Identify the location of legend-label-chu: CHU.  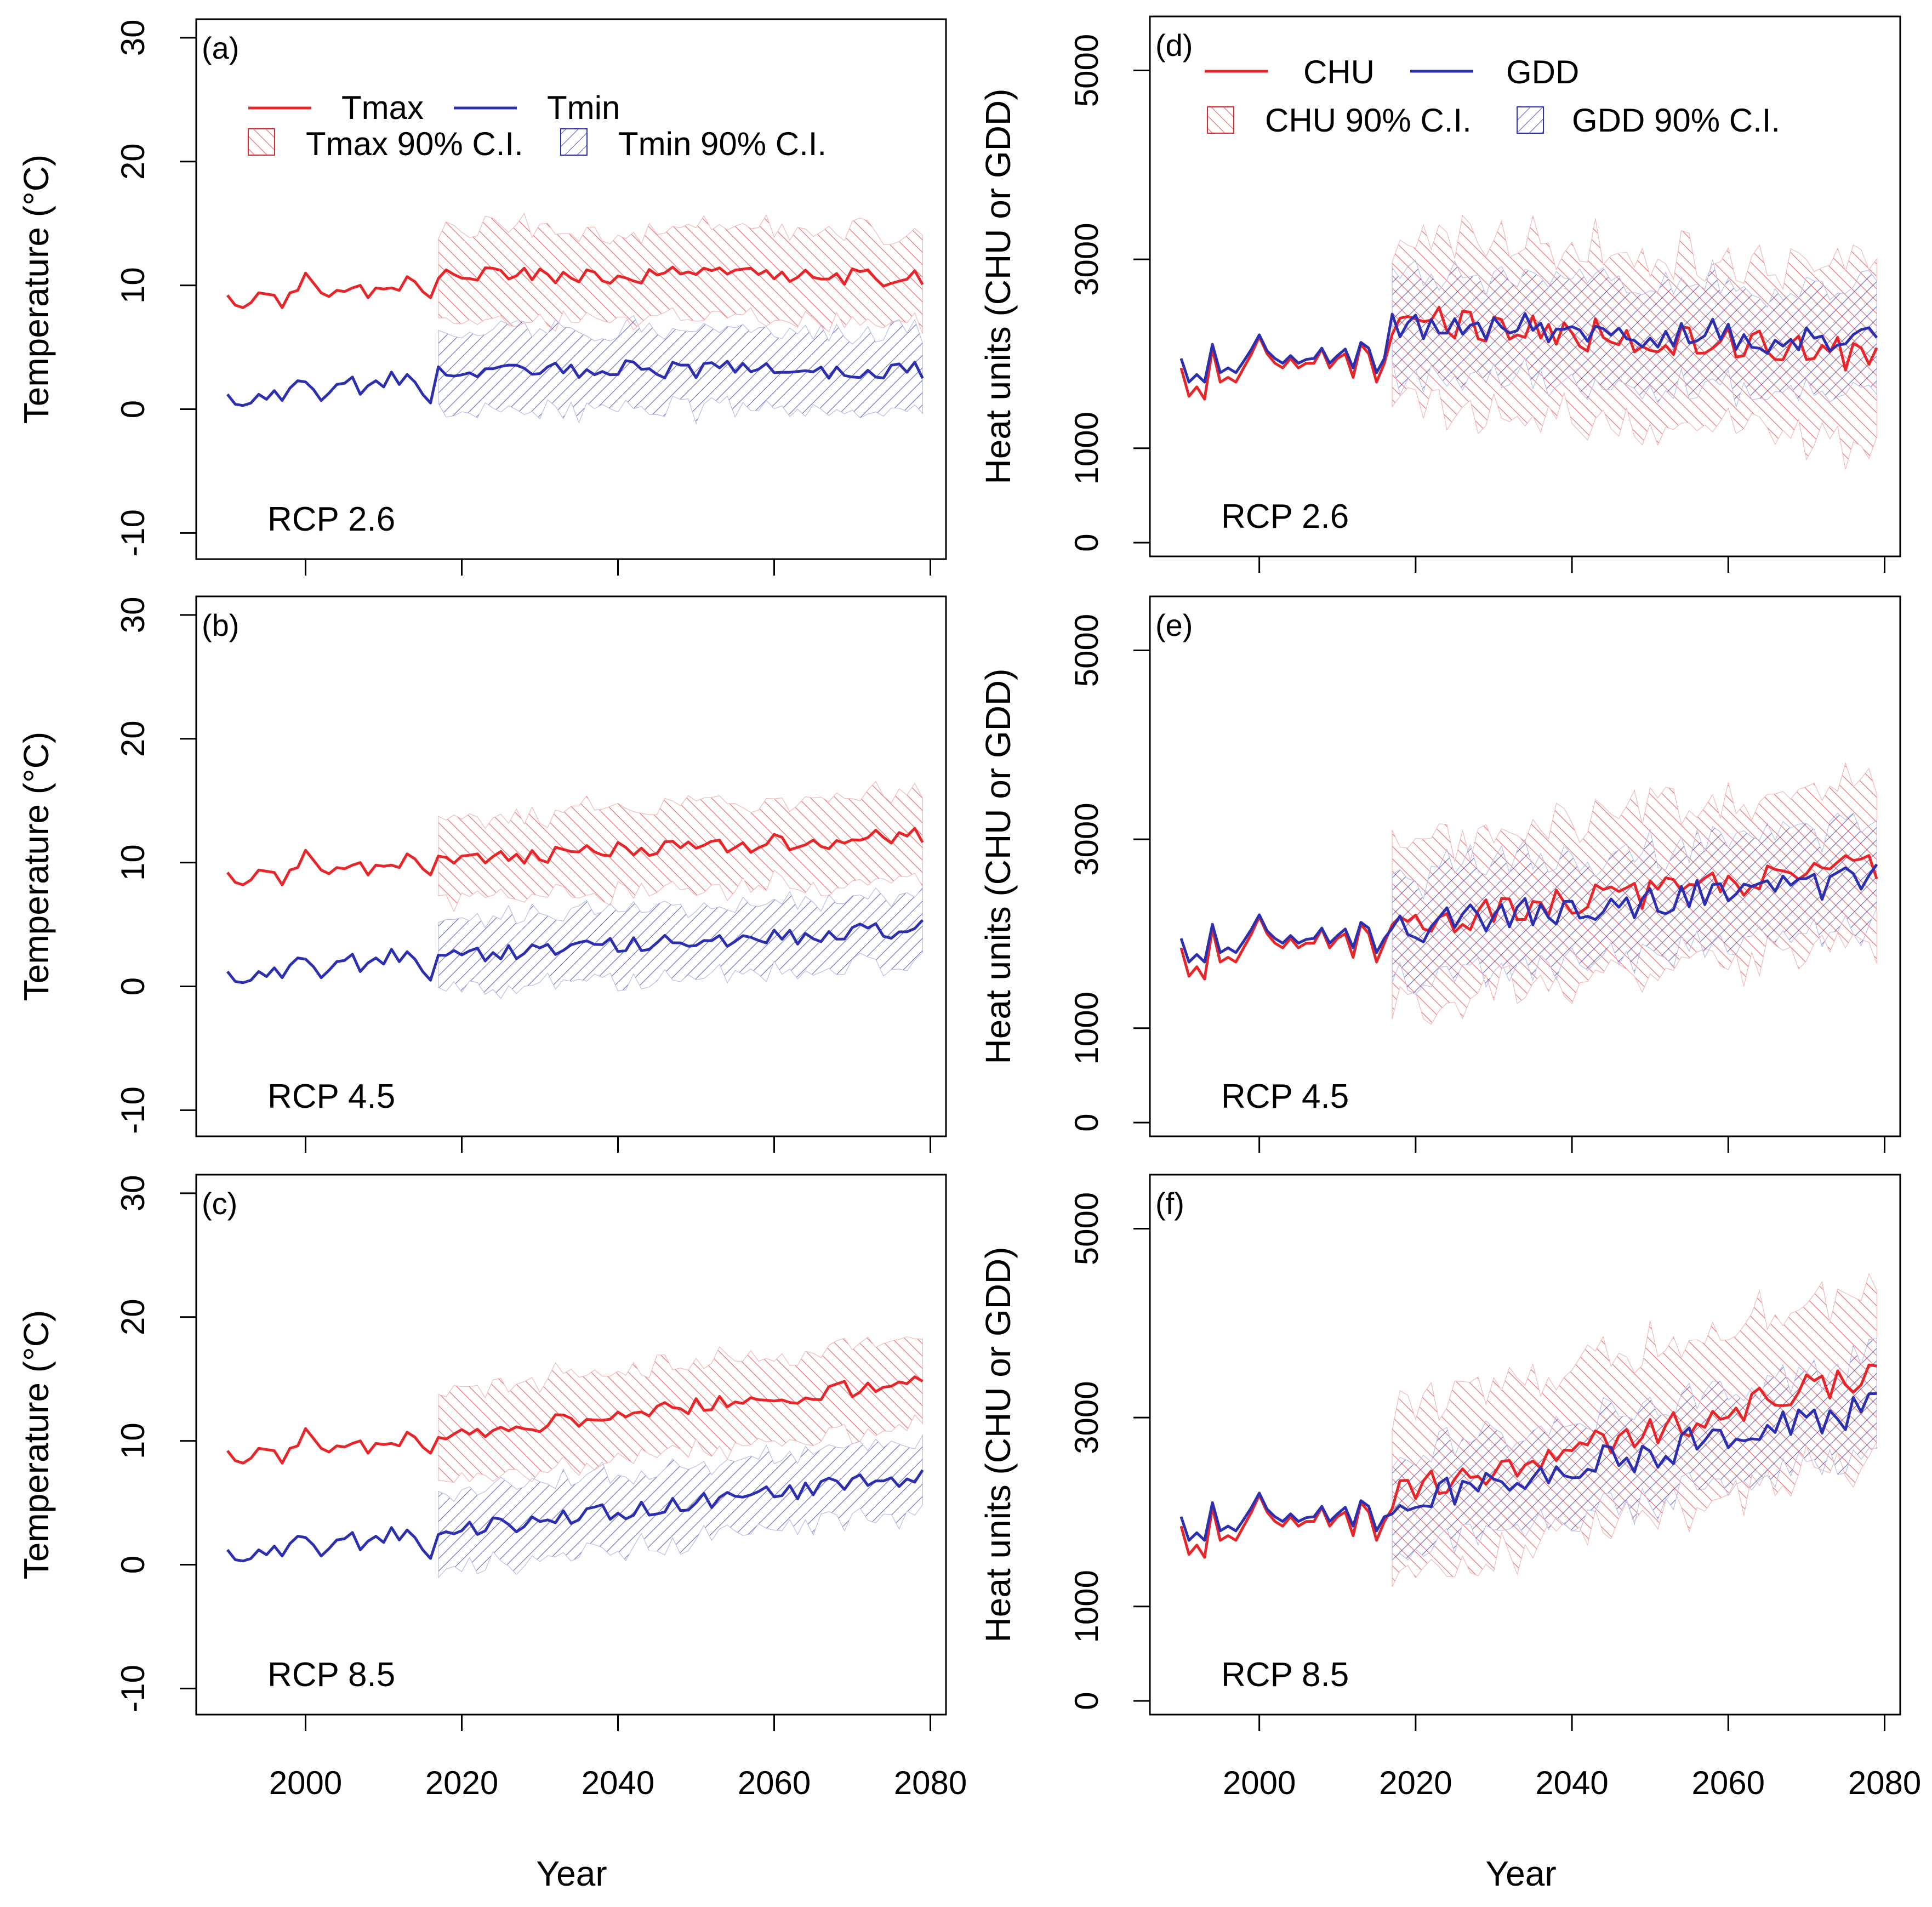
(1339, 72).